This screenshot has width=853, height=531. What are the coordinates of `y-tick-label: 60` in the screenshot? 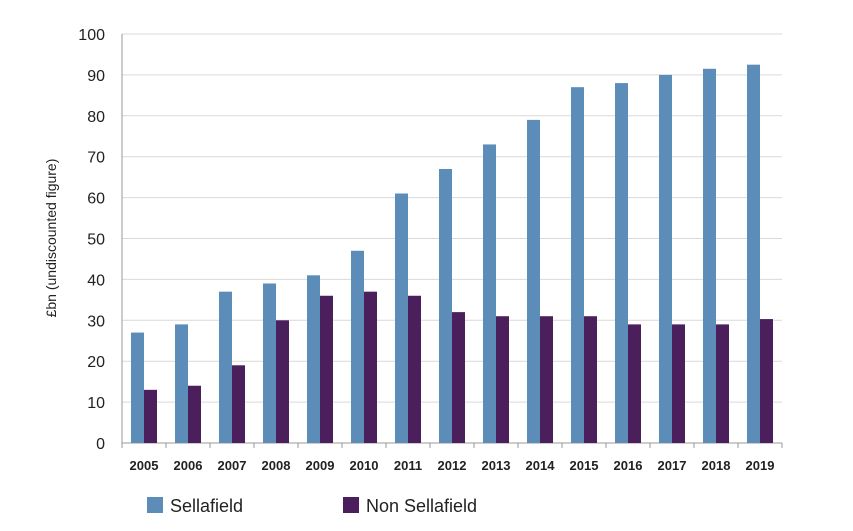 It's located at (96, 199).